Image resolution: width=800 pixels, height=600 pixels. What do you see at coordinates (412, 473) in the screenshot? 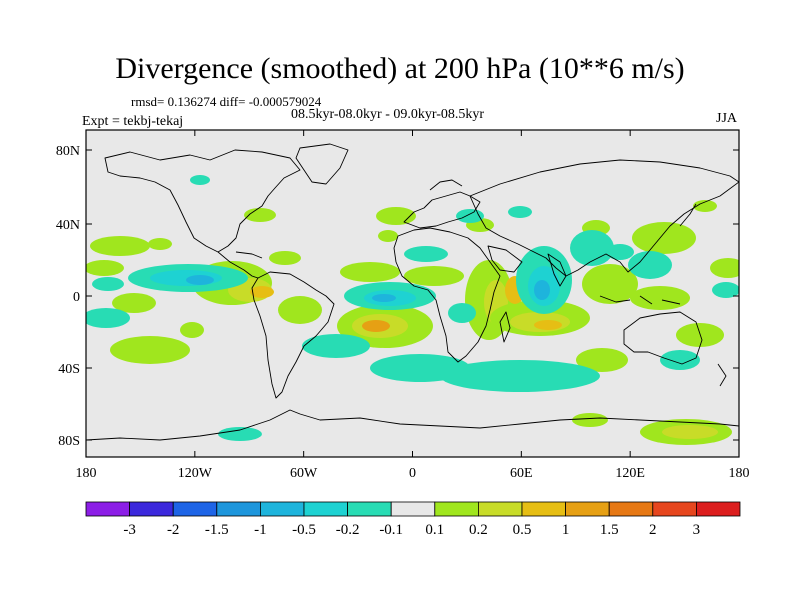
I see `lon-tick-label: 0` at bounding box center [412, 473].